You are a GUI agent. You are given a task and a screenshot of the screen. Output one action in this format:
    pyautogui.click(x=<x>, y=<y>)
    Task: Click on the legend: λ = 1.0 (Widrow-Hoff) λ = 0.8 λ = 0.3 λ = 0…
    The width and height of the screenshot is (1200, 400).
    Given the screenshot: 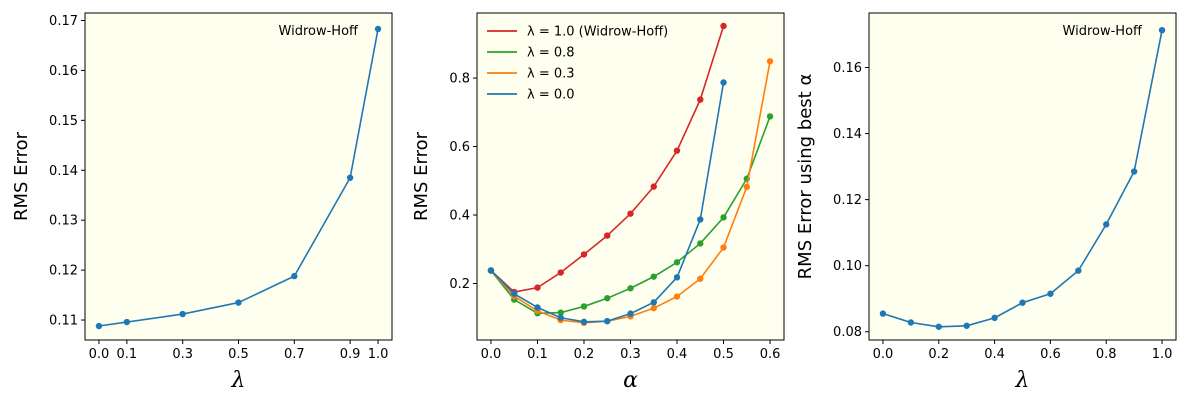 What is the action you would take?
    pyautogui.click(x=577, y=64)
    